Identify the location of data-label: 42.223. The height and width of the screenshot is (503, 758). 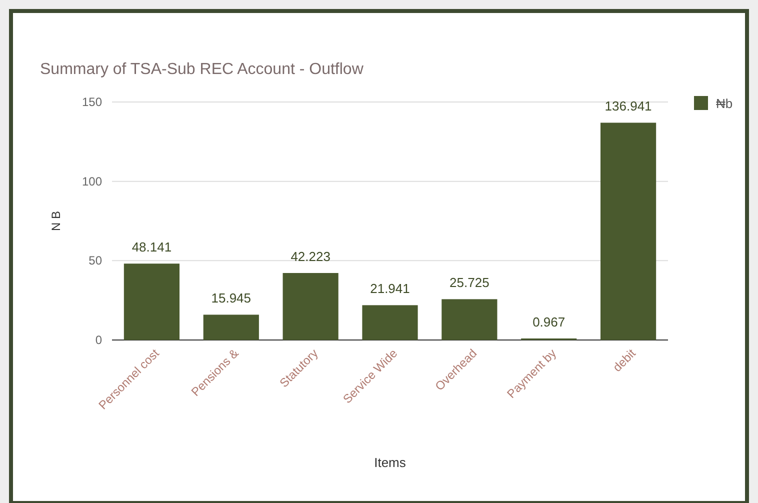
(310, 256).